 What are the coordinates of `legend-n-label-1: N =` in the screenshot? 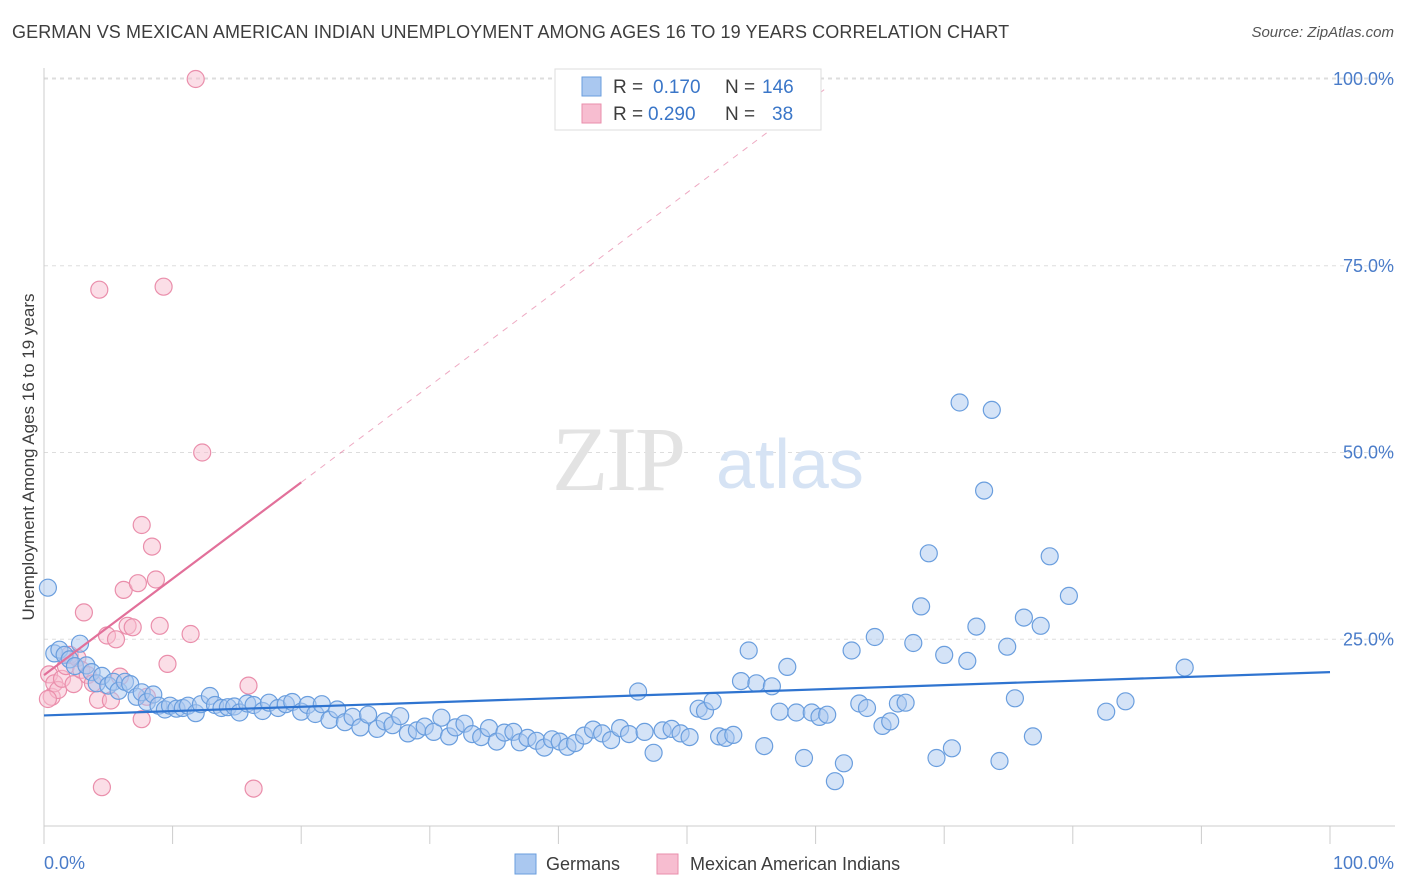 It's located at (740, 87).